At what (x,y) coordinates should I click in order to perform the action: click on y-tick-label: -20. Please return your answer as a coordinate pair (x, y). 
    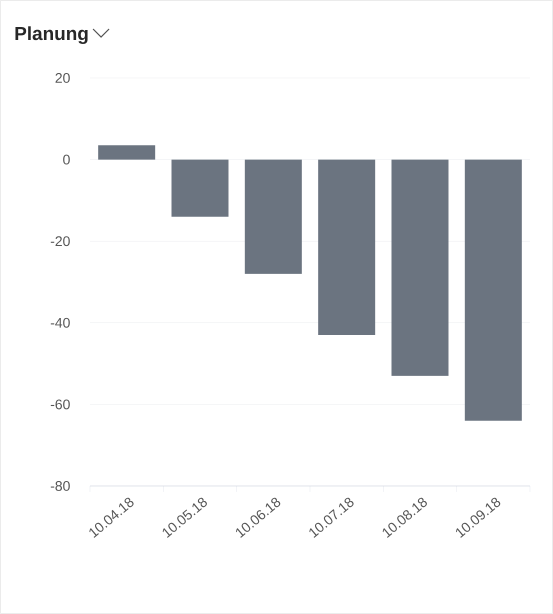
    Looking at the image, I should click on (60, 241).